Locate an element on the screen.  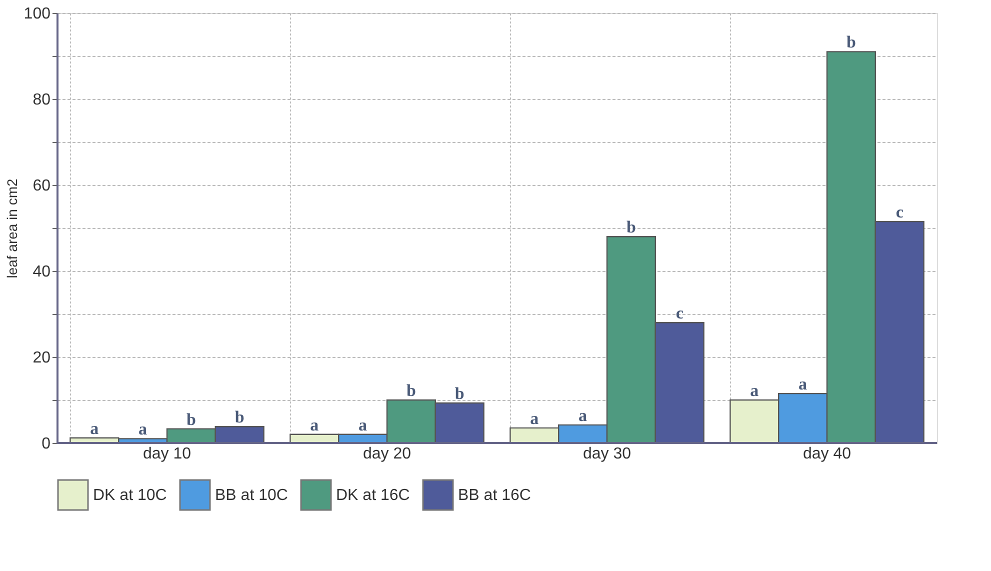
legend-label: BB at 16C is located at coordinates (494, 495).